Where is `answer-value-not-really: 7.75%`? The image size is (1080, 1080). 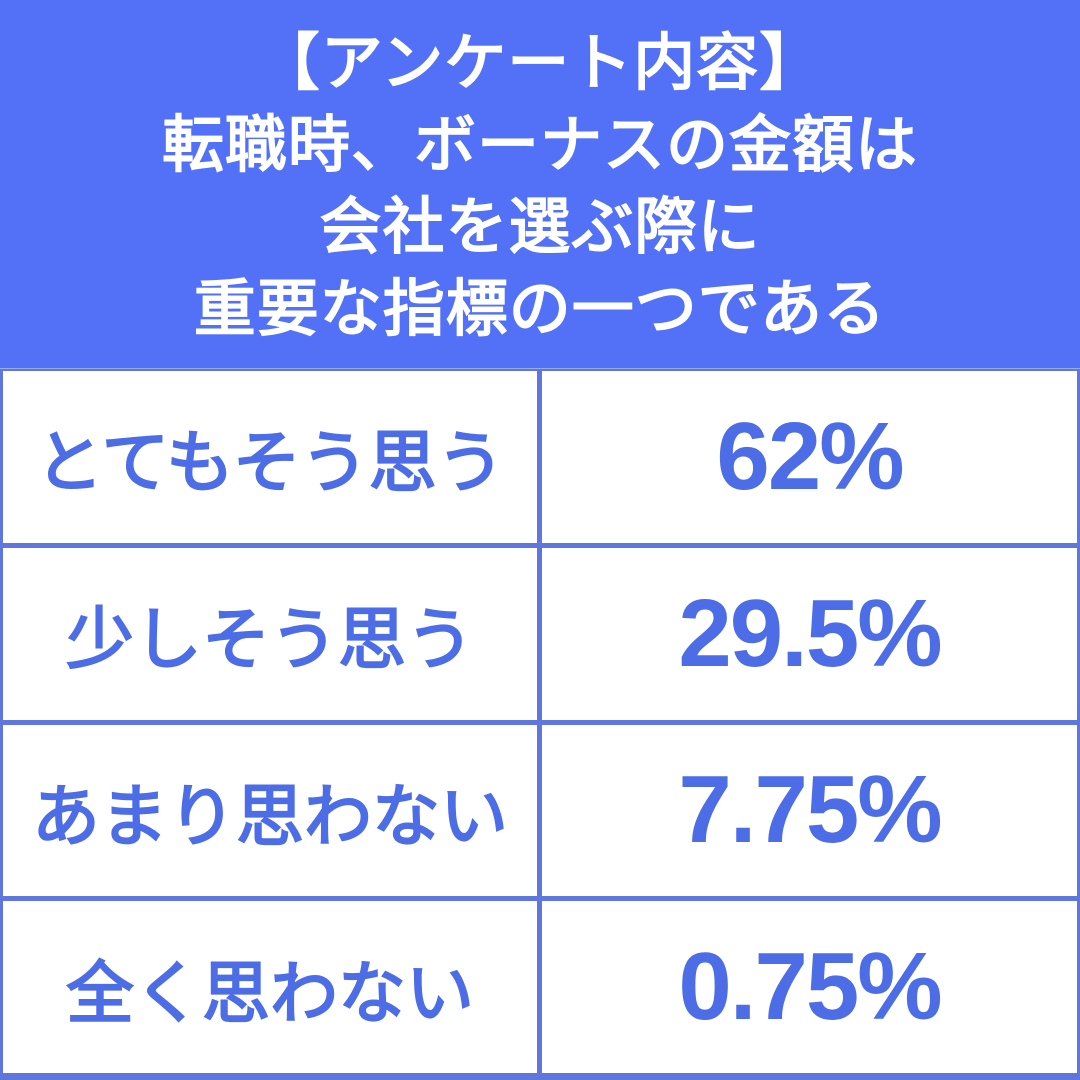 answer-value-not-really: 7.75% is located at coordinates (809, 810).